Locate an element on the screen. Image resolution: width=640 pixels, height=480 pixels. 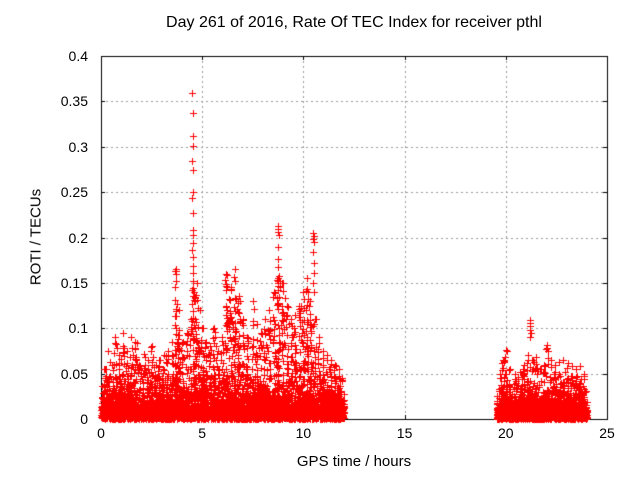
y-tick-label: 0.3 is located at coordinates (78, 146).